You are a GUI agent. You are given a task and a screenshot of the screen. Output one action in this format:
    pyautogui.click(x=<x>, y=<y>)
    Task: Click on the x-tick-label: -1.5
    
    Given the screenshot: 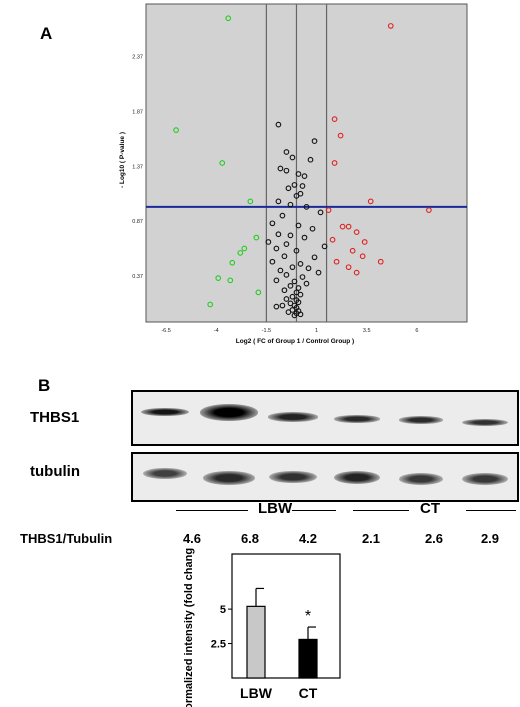 What is the action you would take?
    pyautogui.click(x=266, y=331)
    